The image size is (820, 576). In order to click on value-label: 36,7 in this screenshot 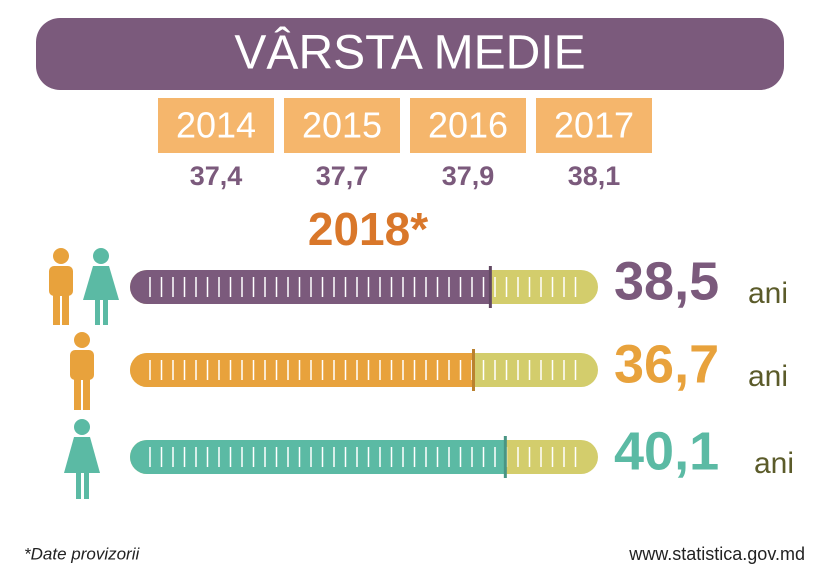, I will do `click(666, 364)`.